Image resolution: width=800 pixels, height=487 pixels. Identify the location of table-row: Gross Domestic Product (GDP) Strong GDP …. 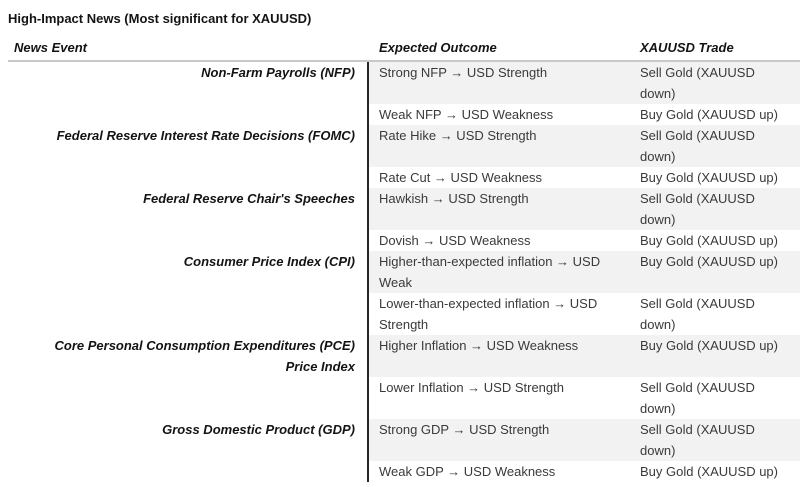
(404, 440).